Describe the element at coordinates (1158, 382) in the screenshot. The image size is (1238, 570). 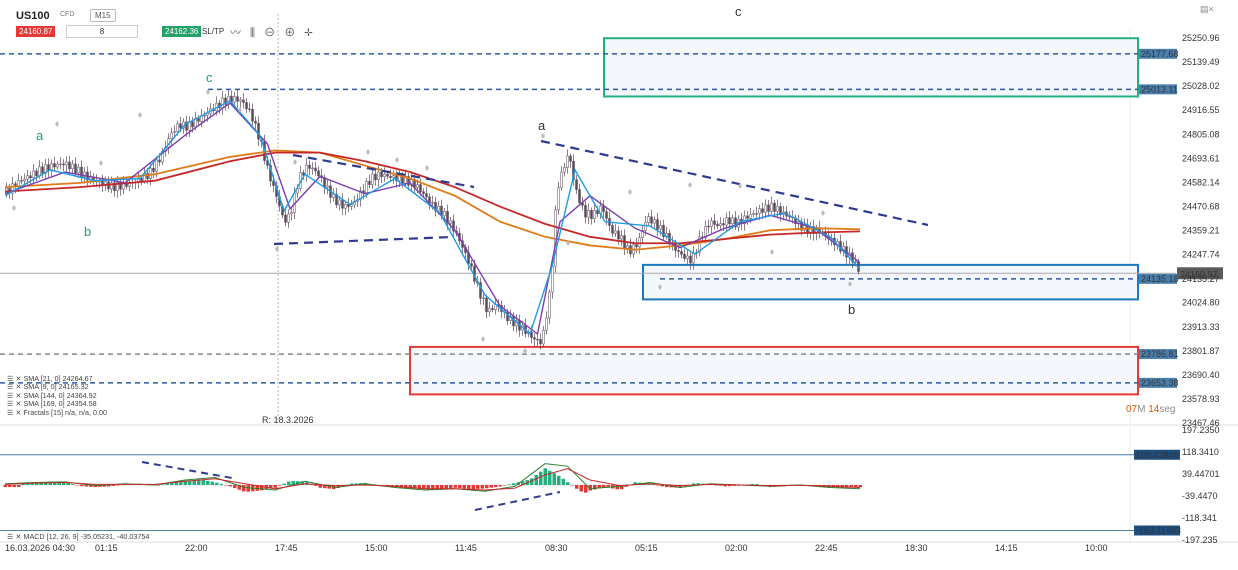
I see `level-tag` at that location.